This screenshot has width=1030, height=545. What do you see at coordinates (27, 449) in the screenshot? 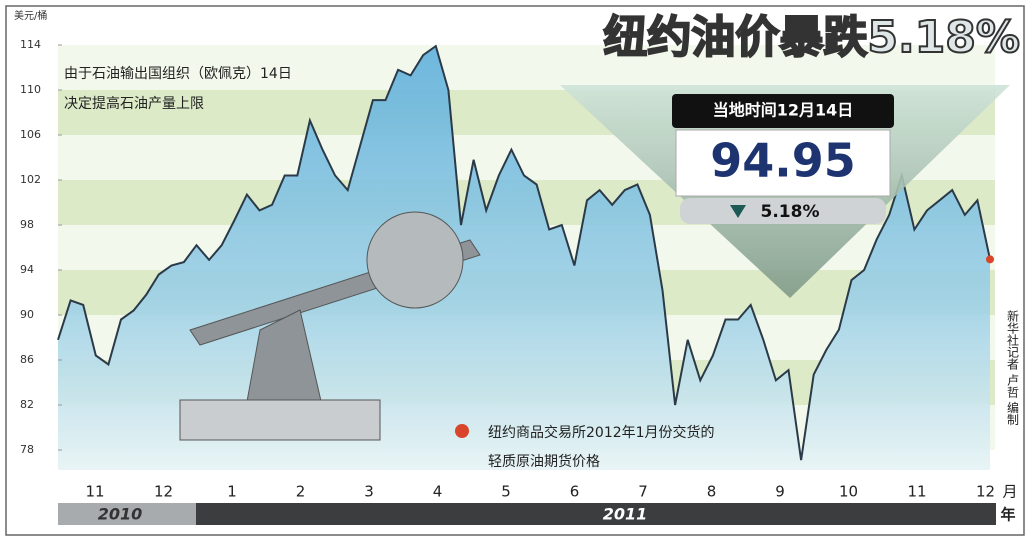
I see `y-tick-label: 78` at bounding box center [27, 449].